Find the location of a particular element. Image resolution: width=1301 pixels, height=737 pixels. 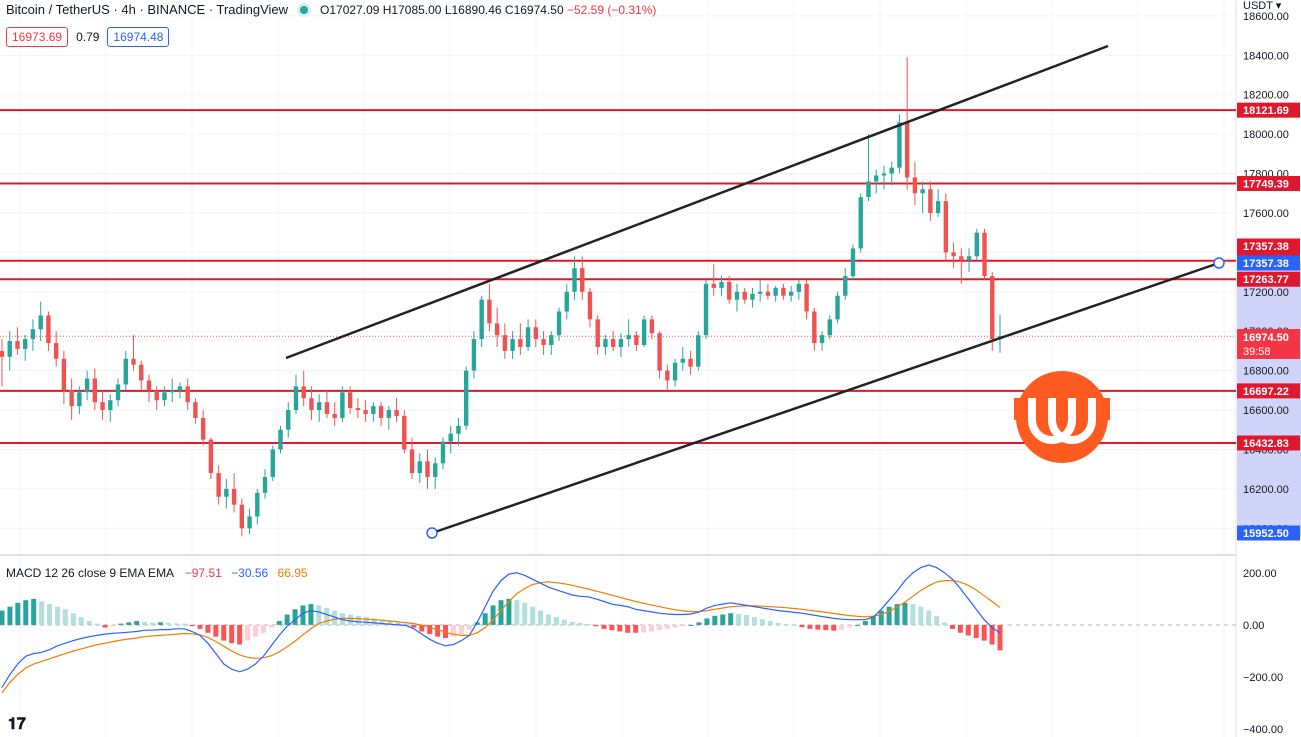

market-status-icon is located at coordinates (304, 9).